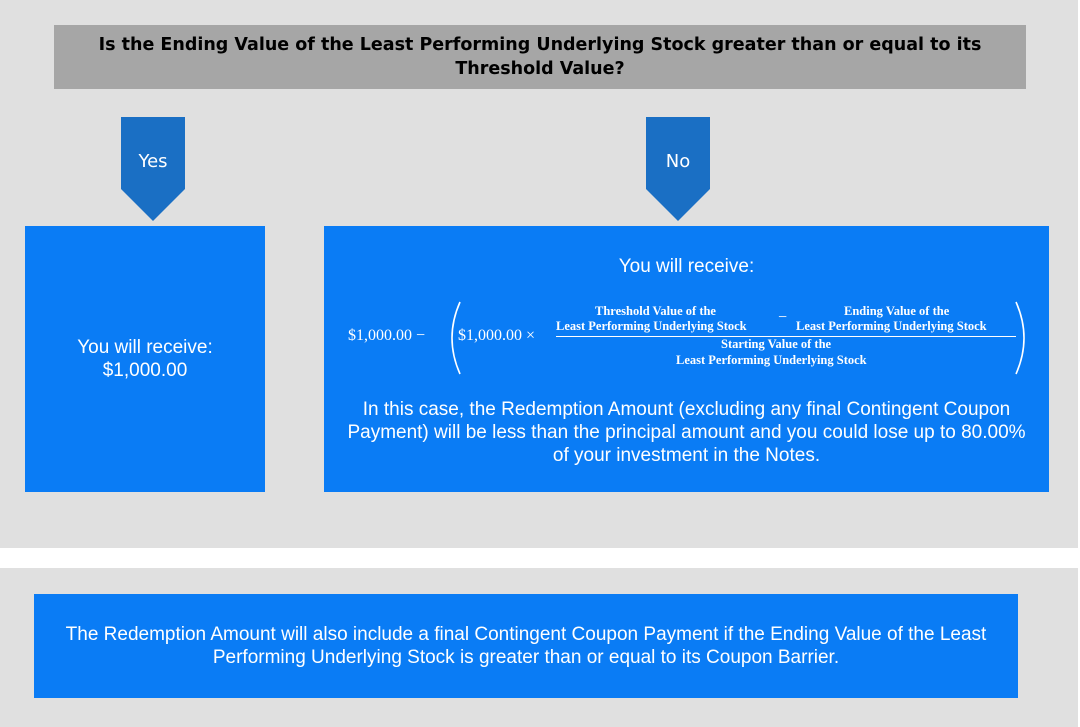 The width and height of the screenshot is (1080, 727). What do you see at coordinates (145, 359) in the screenshot?
I see `yes-outcome-box: You will receive: $1,000.00` at bounding box center [145, 359].